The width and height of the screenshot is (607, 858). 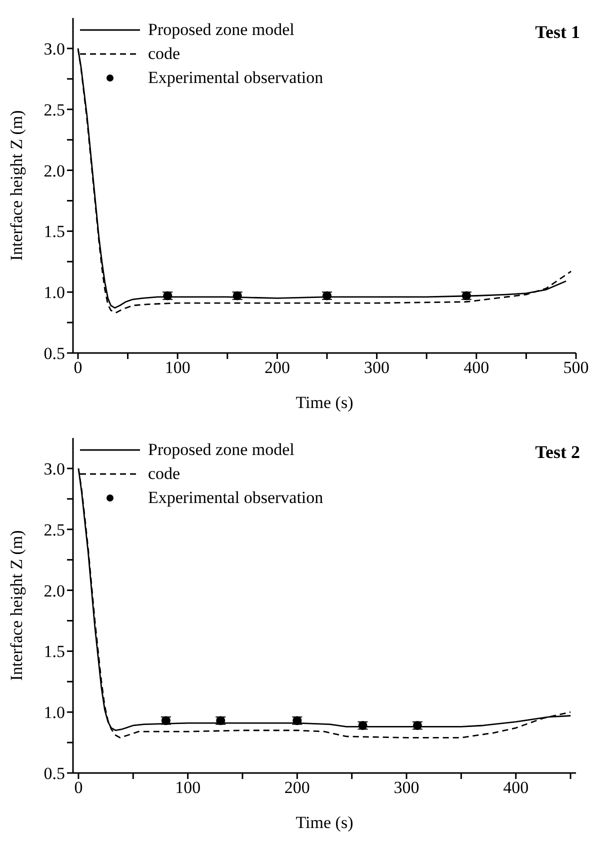 What do you see at coordinates (557, 452) in the screenshot?
I see `annotation: Test 2` at bounding box center [557, 452].